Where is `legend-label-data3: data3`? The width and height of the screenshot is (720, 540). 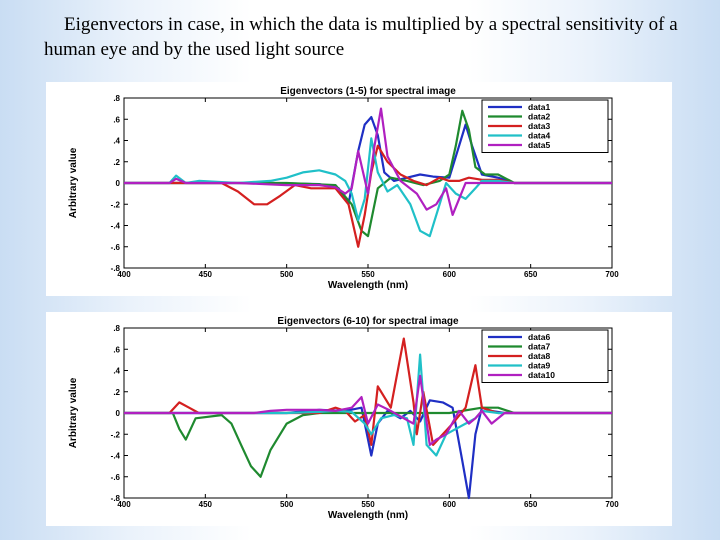
legend-label-data3: data3 is located at coordinates (539, 126).